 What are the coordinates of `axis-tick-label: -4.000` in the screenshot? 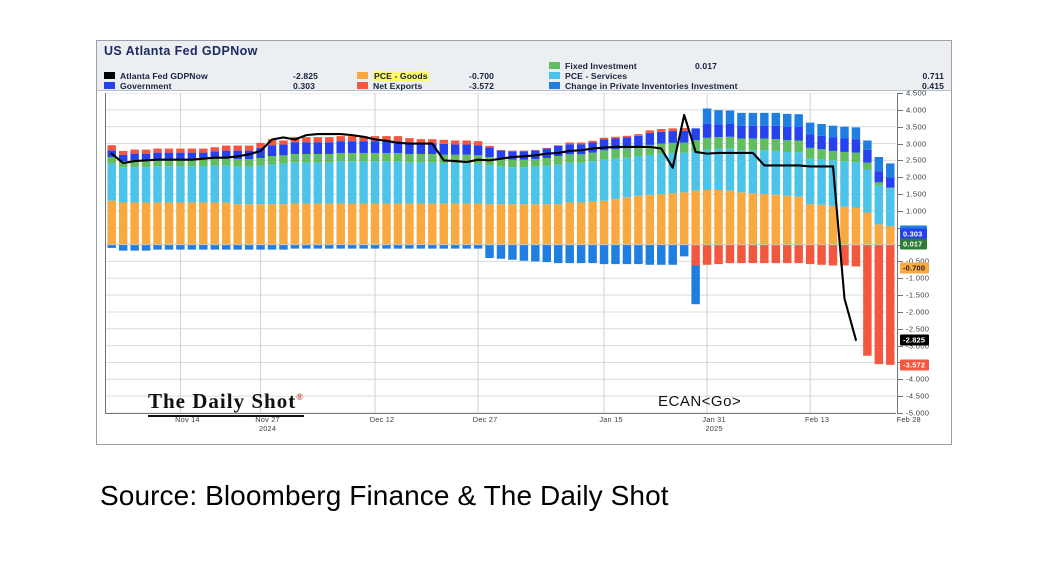 It's located at (918, 379).